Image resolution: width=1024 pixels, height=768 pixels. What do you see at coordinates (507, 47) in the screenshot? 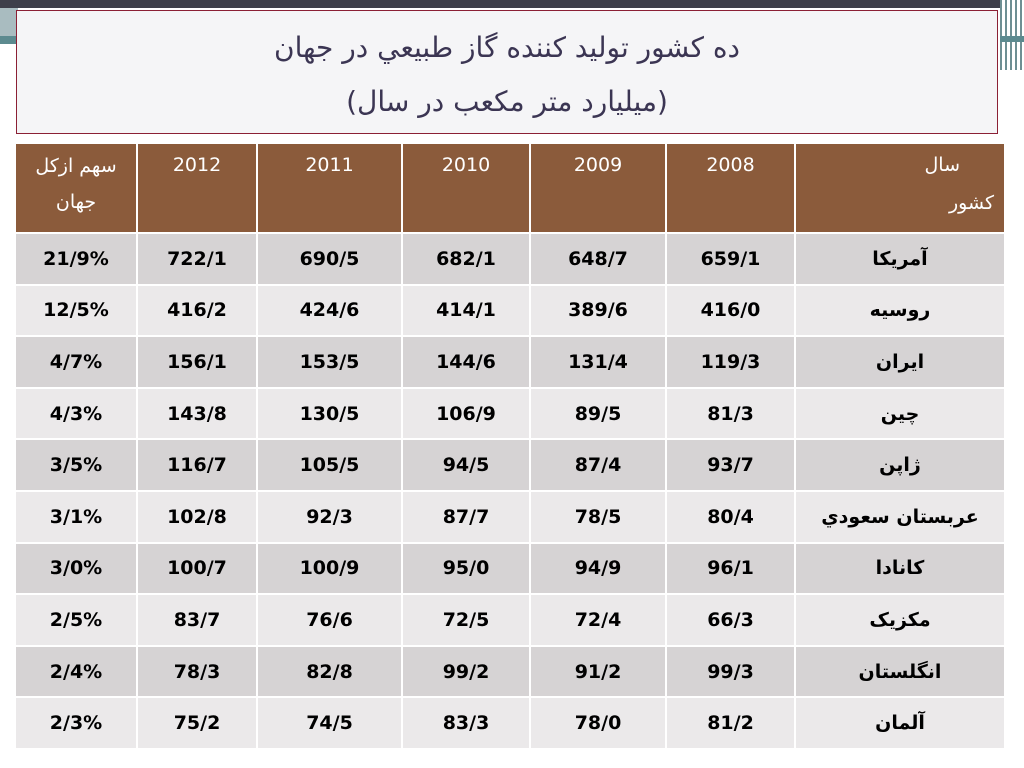
I see `page-title: ده کشور تولید کننده گاز طبیعي در جهان` at bounding box center [507, 47].